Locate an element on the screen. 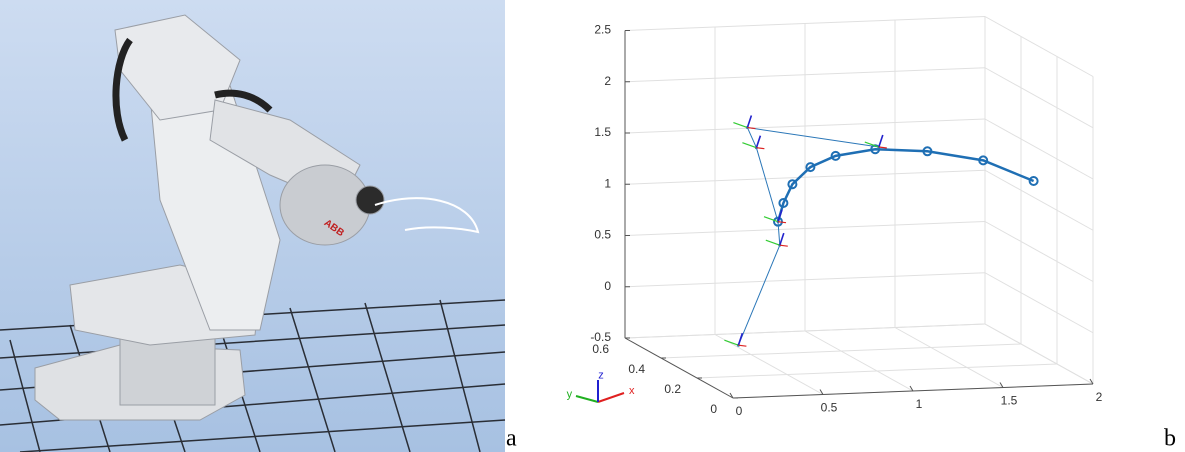 Image resolution: width=1185 pixels, height=452 pixels. triad-label: x is located at coordinates (632, 391).